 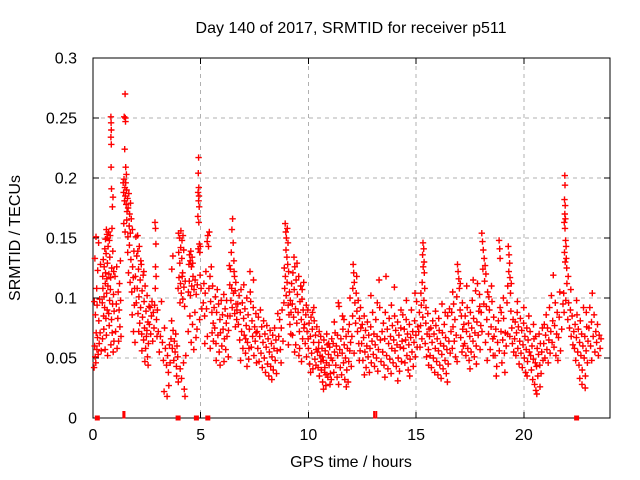 I want to click on y-tick-label: 0.2, so click(x=66, y=179).